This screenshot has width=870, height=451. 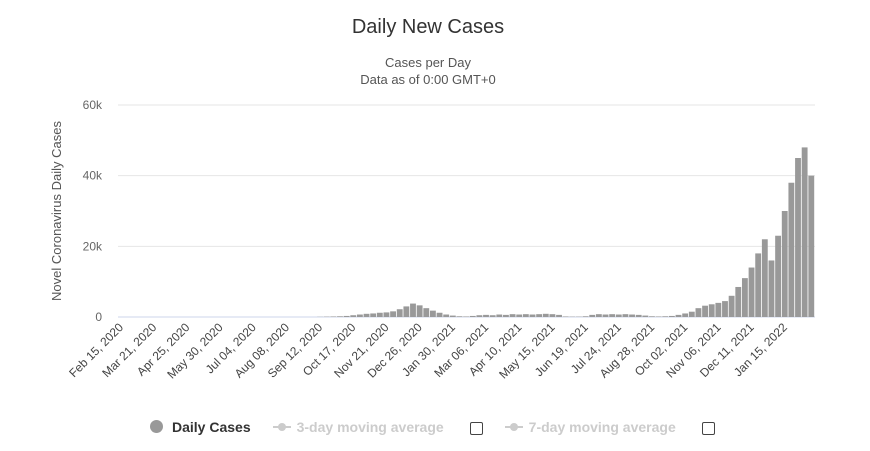 I want to click on y-tick-label: 20k, so click(x=93, y=246).